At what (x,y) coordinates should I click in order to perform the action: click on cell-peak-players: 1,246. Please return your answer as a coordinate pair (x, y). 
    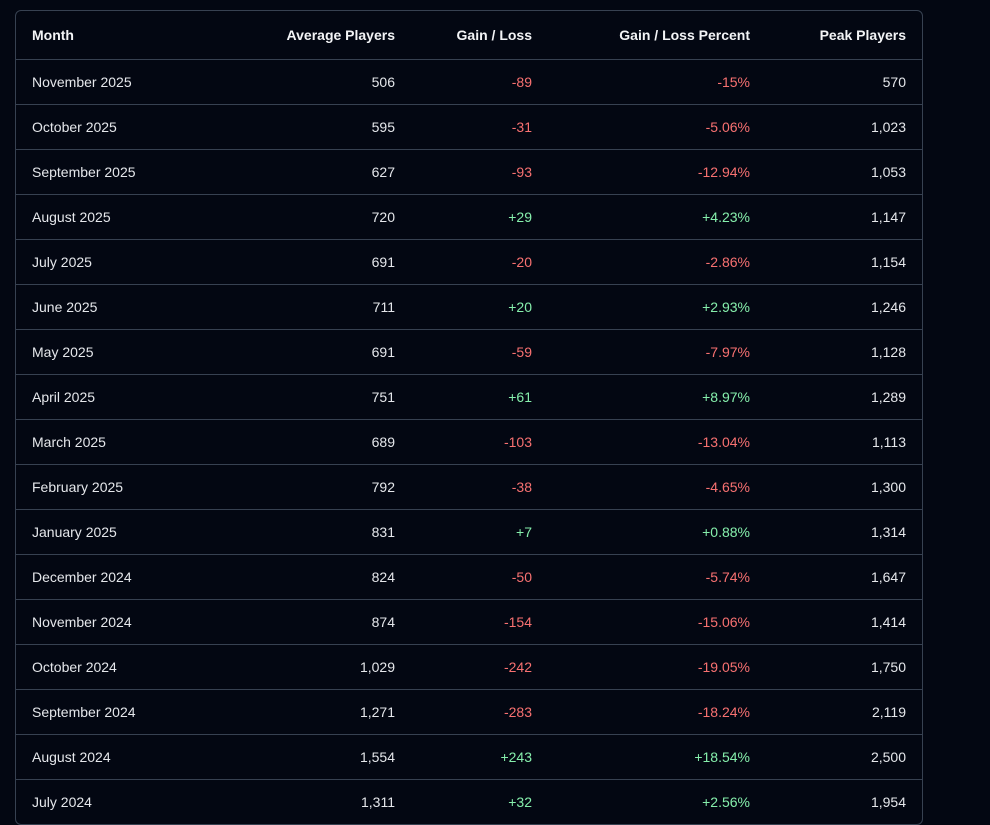
    Looking at the image, I should click on (844, 307).